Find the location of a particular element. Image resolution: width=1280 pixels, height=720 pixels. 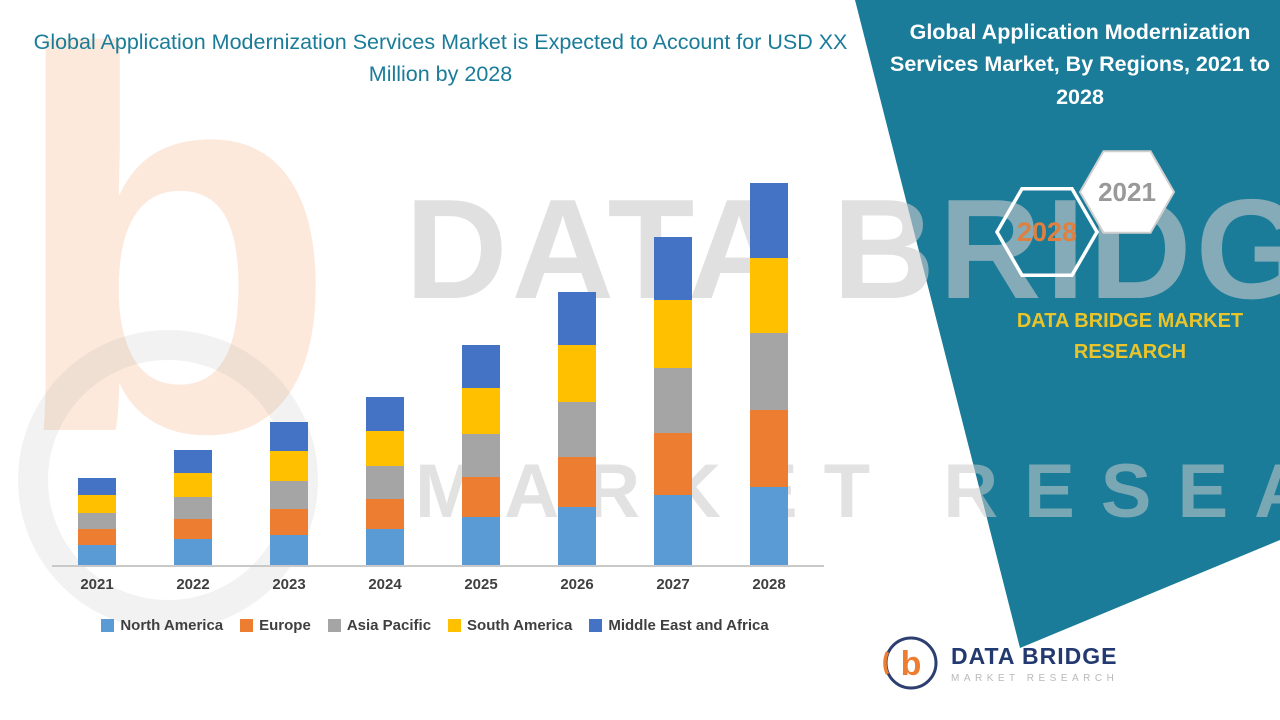

bar-2026 is located at coordinates (577, 428).